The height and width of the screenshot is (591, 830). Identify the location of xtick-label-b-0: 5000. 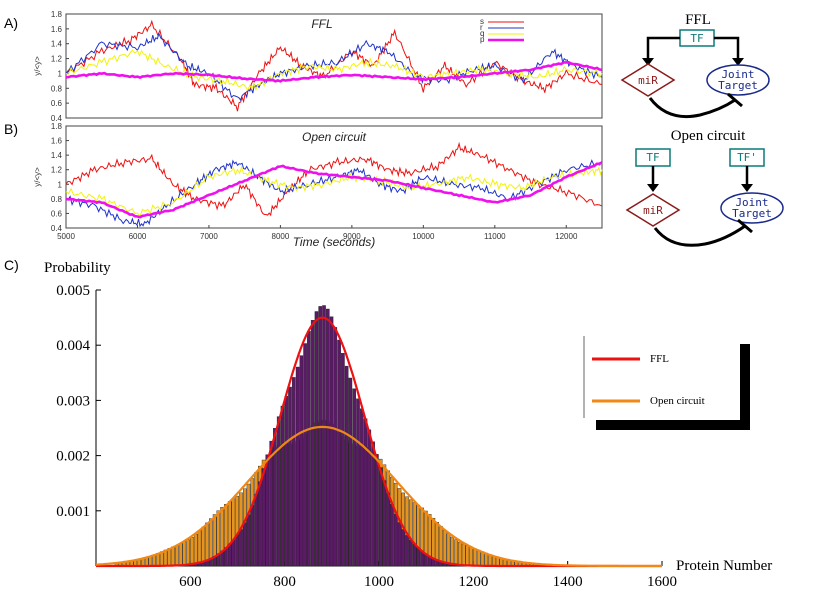
(66, 236).